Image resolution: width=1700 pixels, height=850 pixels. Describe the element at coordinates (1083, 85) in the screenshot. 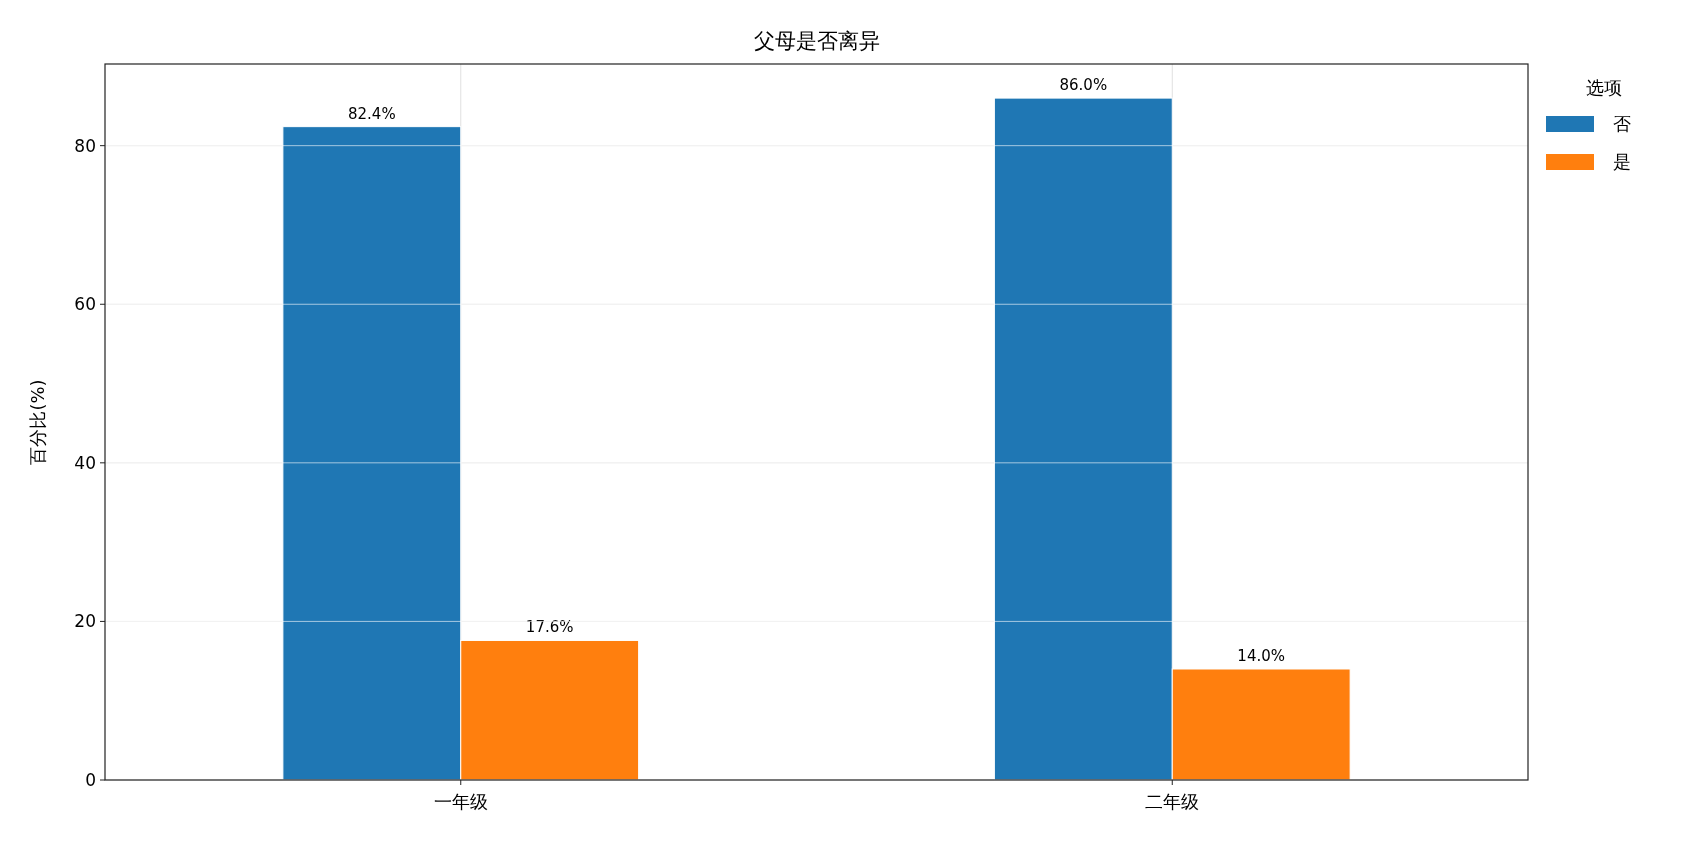

I see `data-label: 86.0%` at that location.